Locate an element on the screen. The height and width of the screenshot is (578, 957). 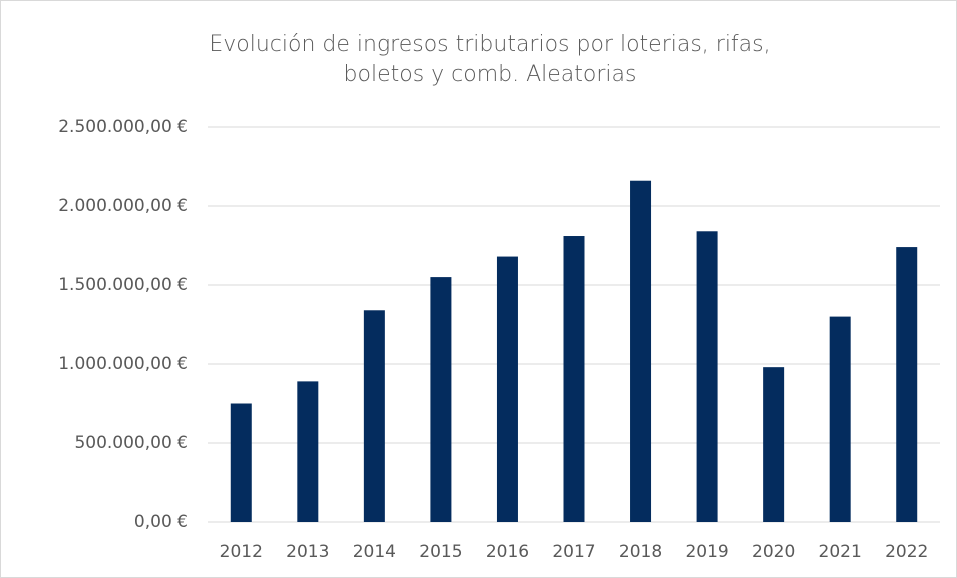
x-tick-label: 2014 is located at coordinates (374, 552).